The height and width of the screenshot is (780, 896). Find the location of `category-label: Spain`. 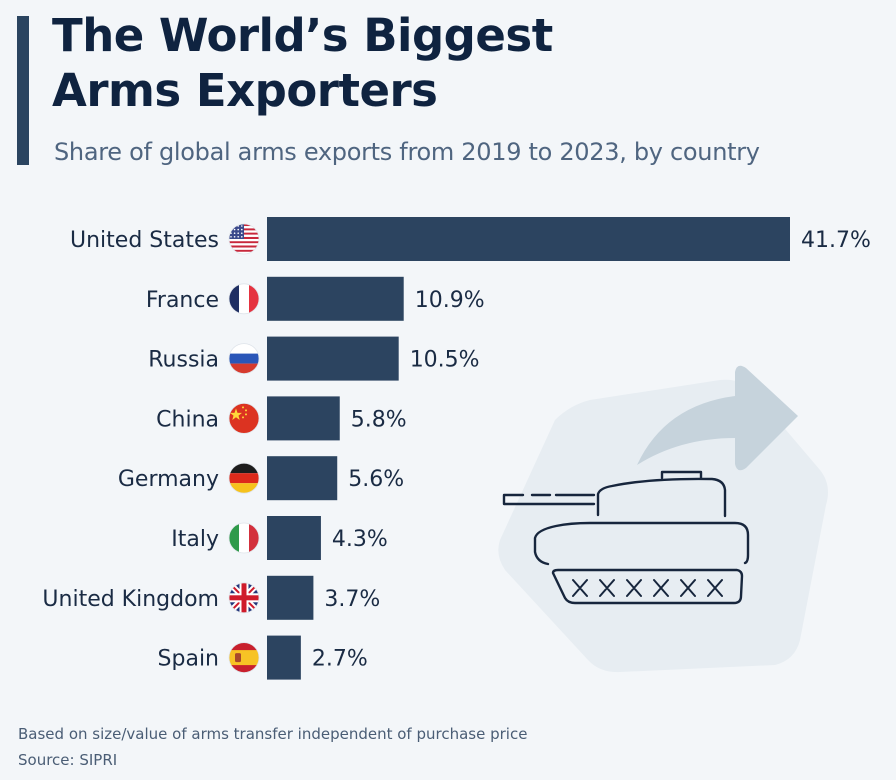

category-label: Spain is located at coordinates (188, 659).